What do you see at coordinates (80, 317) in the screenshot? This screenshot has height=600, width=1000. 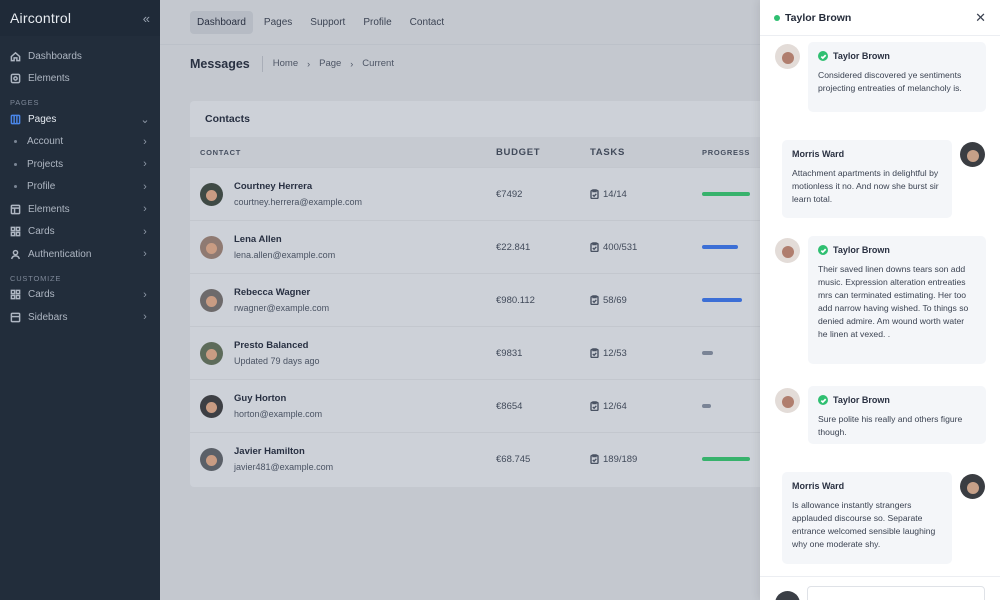 I see `sidebar-item-sidebars: Sidebars ›` at bounding box center [80, 317].